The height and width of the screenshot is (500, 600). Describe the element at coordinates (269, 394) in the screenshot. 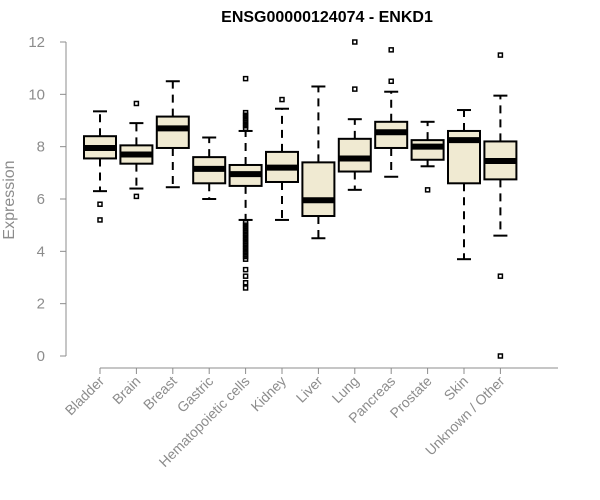

I see `x-tick-label: Kidney` at that location.